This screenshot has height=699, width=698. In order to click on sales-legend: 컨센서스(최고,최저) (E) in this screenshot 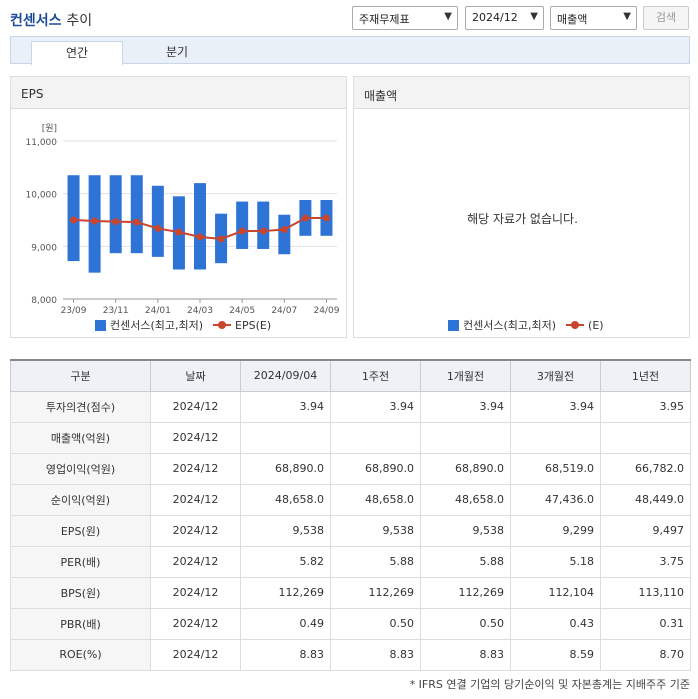, I will do `click(526, 325)`.